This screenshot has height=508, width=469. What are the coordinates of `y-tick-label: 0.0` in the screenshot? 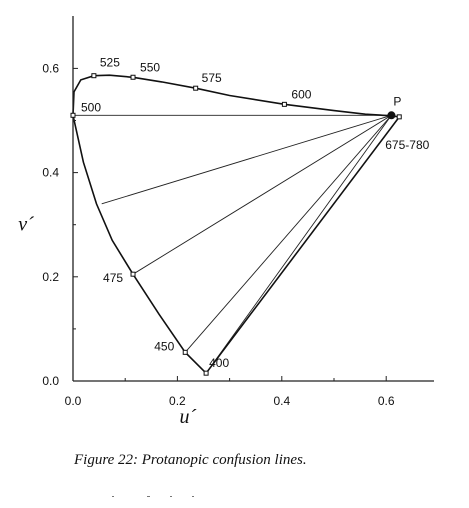 It's located at (50, 381).